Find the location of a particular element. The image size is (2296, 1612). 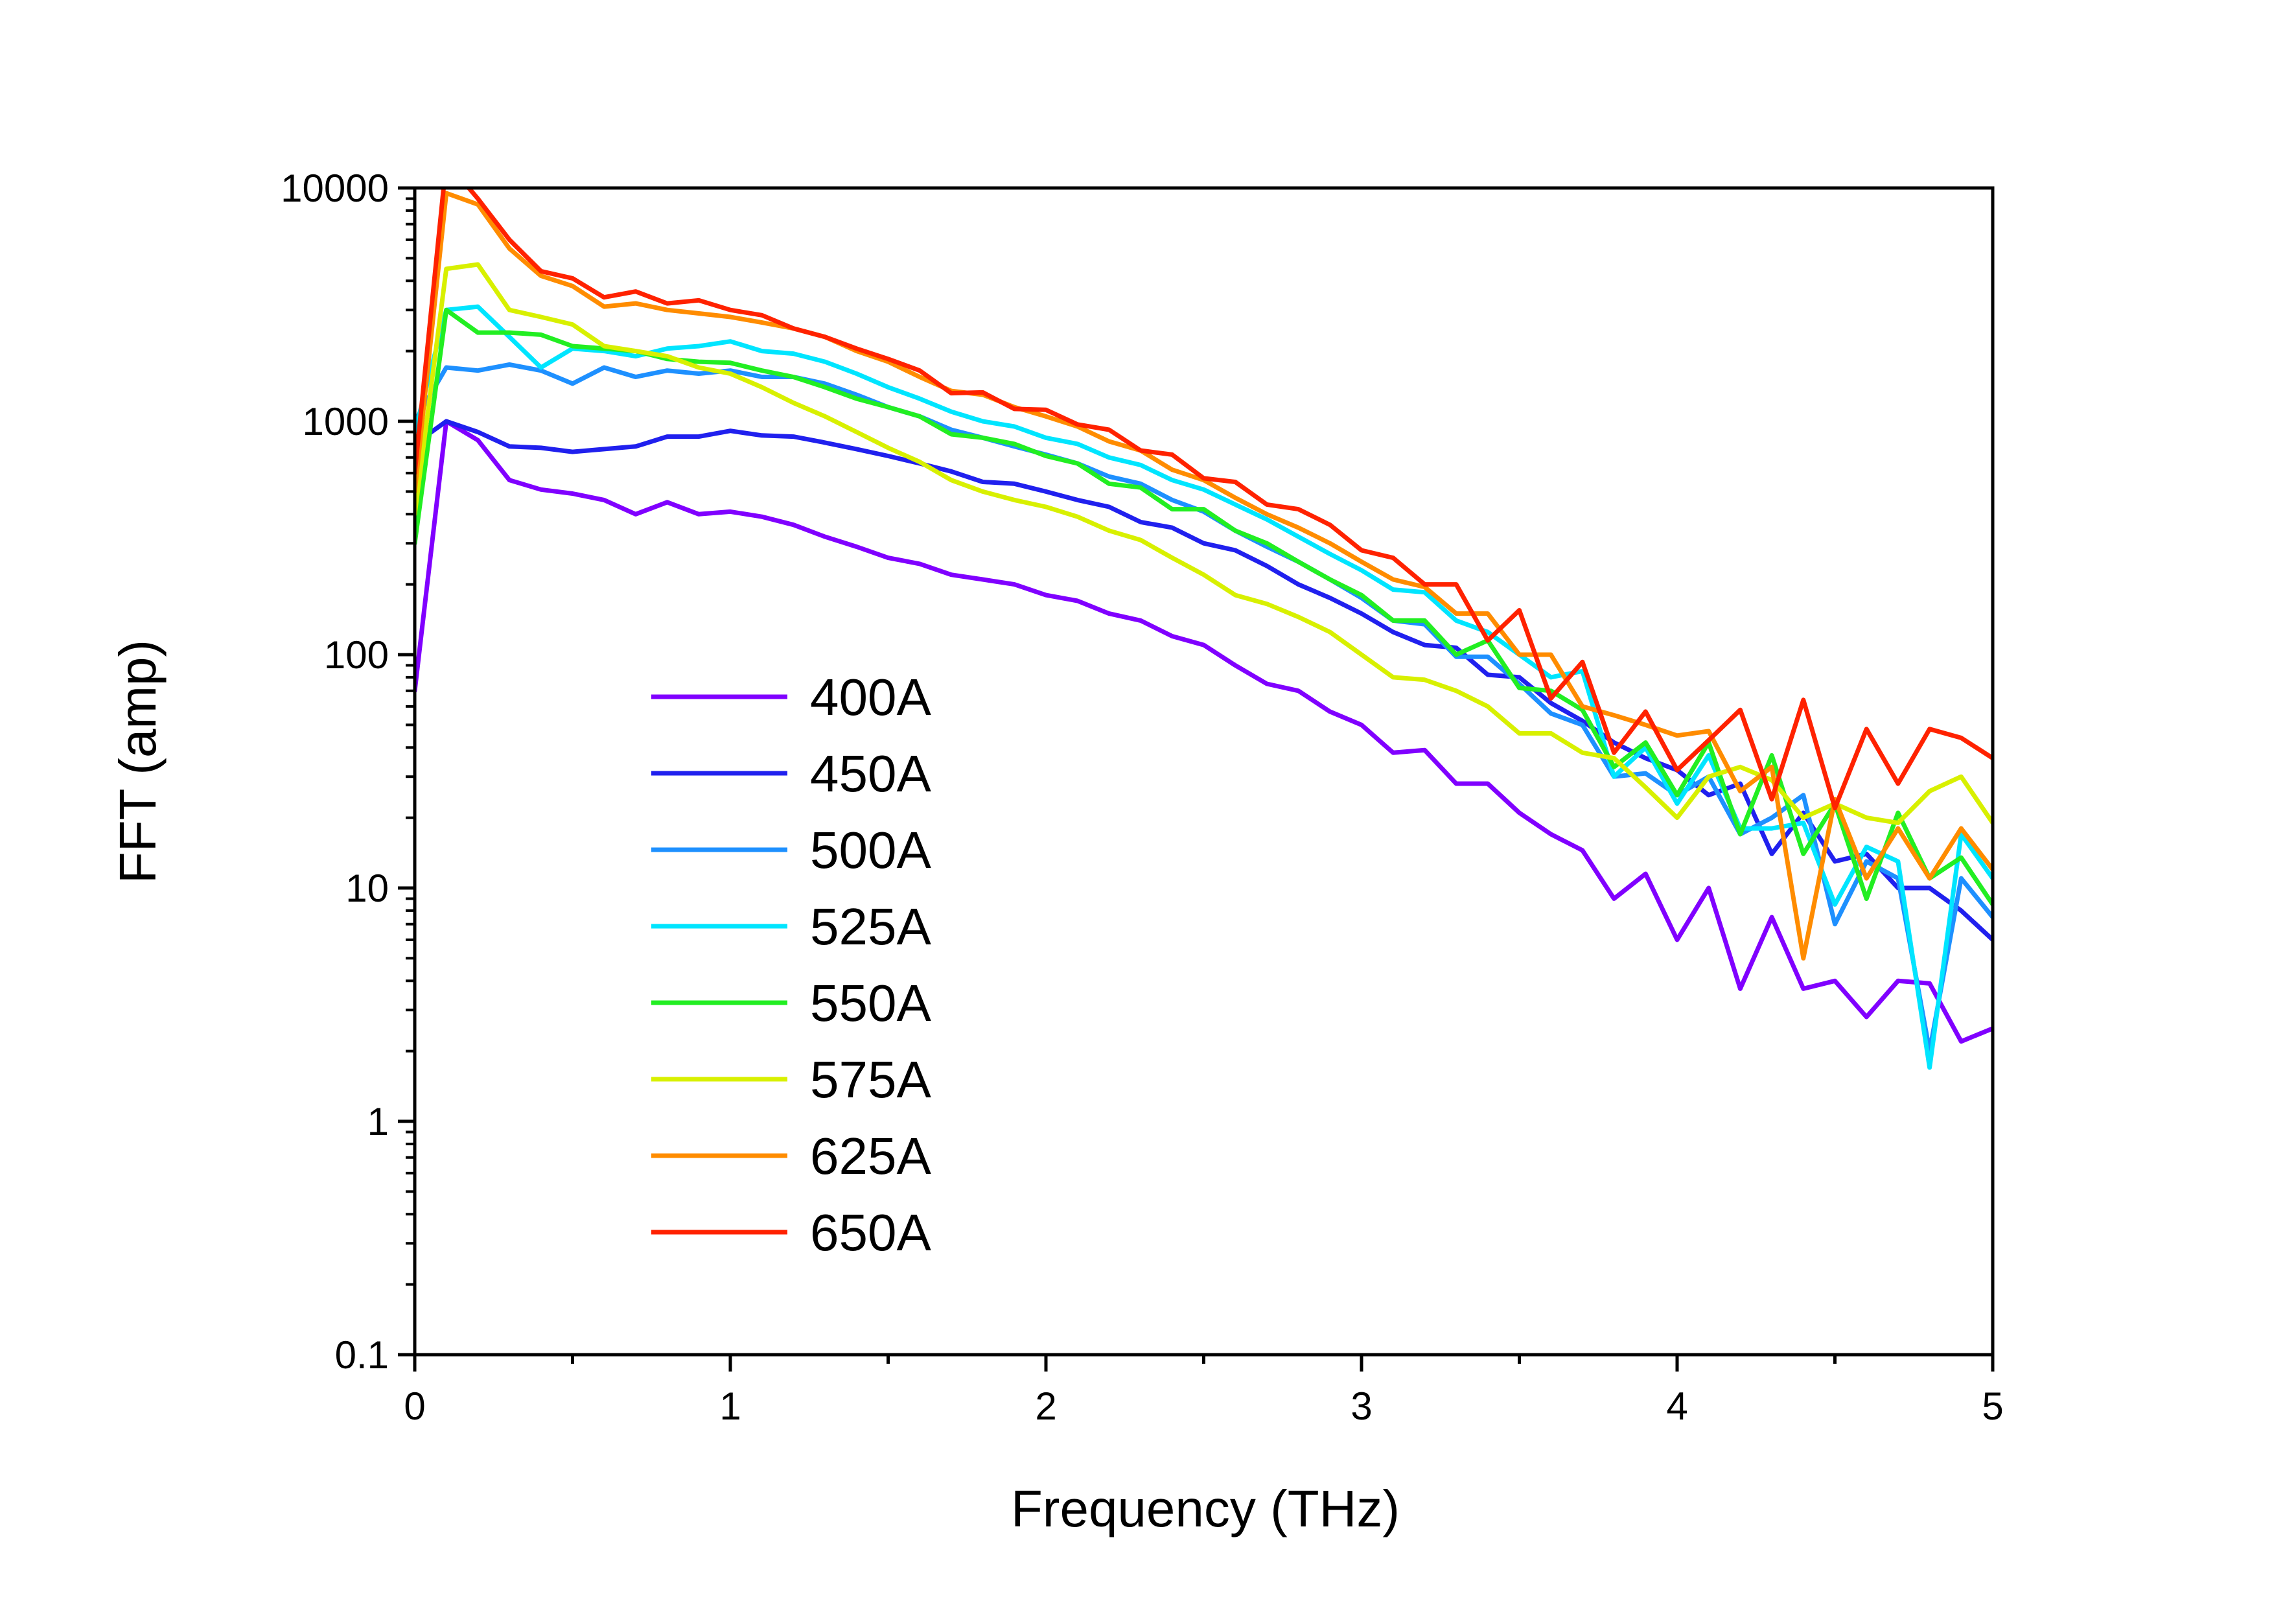

legend-label-400A: 400A is located at coordinates (870, 697).